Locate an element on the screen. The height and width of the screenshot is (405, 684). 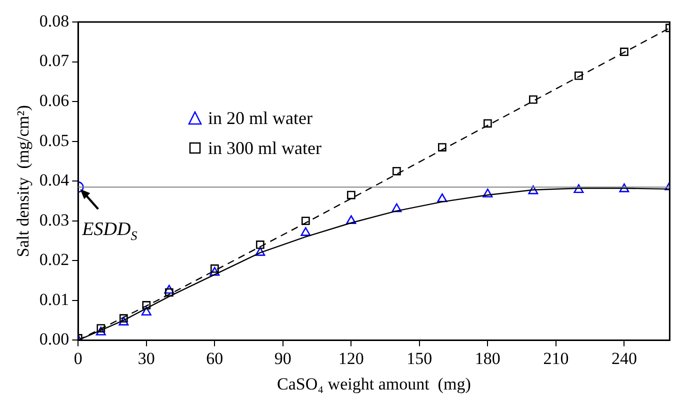
y-tick-label: 0.06 is located at coordinates (54, 100).